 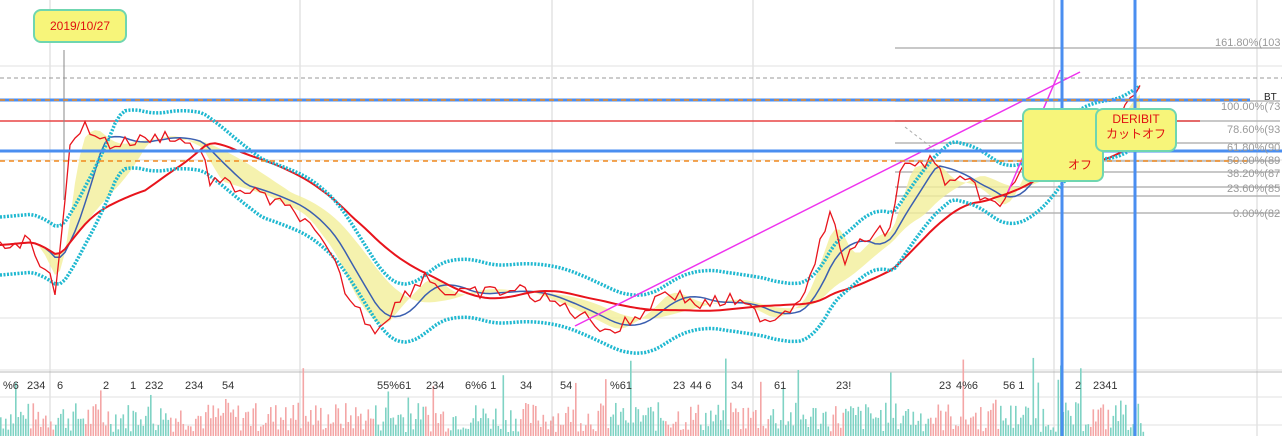 What do you see at coordinates (1063, 145) in the screenshot?
I see `annotation-callout-back: オフ` at bounding box center [1063, 145].